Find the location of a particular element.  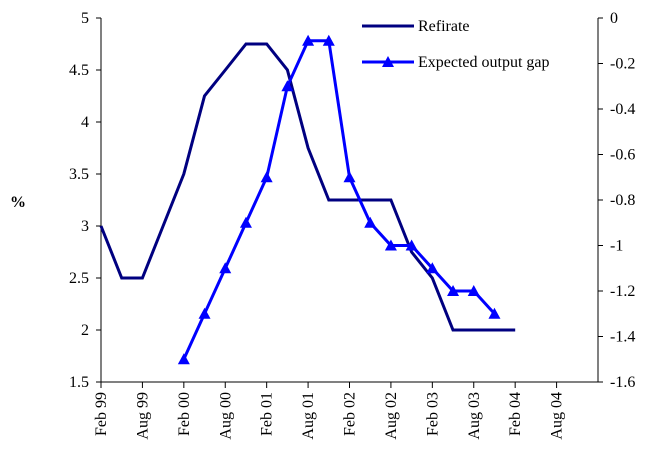

y-left-tick-label: 3.5 is located at coordinates (79, 174).